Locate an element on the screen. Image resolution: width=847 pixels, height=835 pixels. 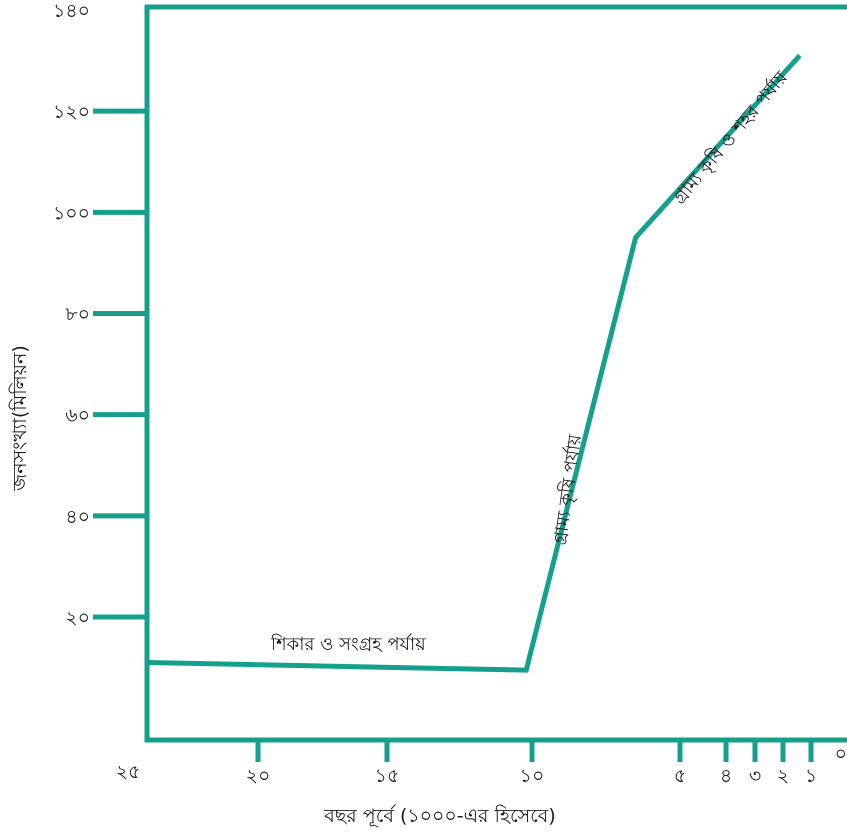
y-tick-label: ১০০ is located at coordinates (71, 213).